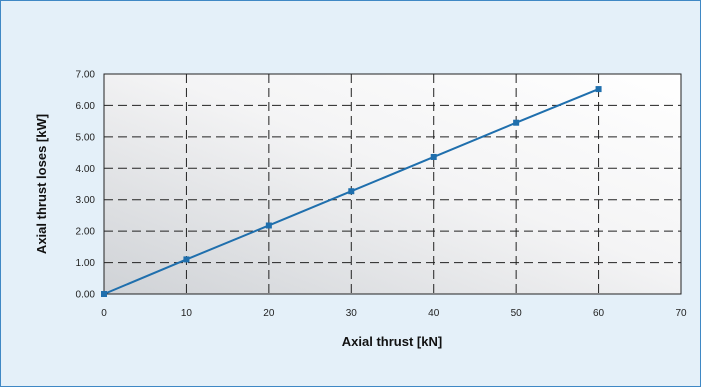  Describe the element at coordinates (392, 341) in the screenshot. I see `x-axis-title: Axial thrust [kN]` at that location.